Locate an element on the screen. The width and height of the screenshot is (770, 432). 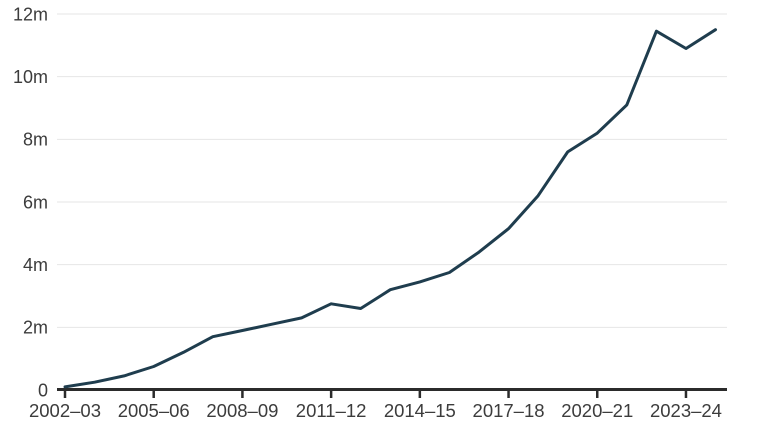
x-axis-label: 2008–09 is located at coordinates (242, 410).